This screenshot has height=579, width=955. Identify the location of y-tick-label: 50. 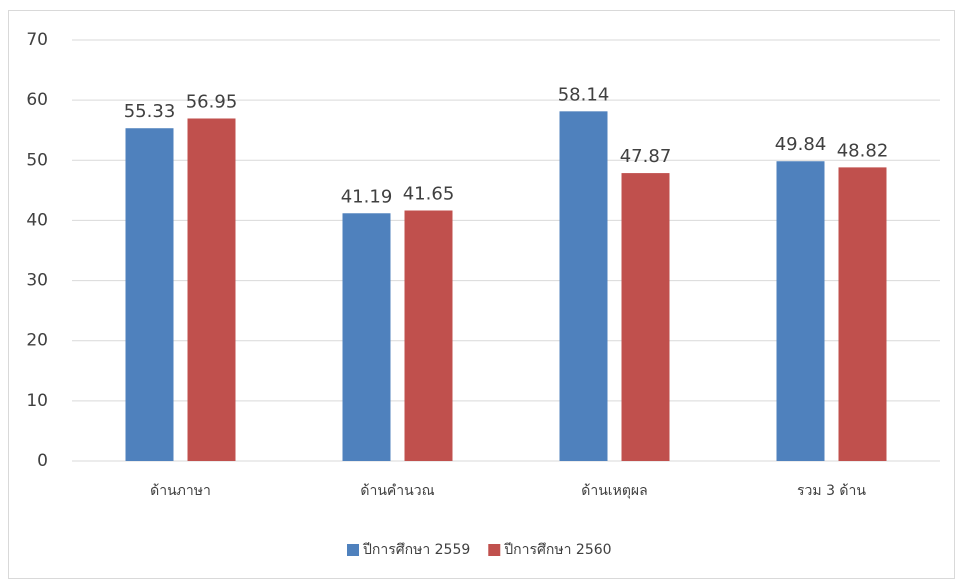
(37, 160).